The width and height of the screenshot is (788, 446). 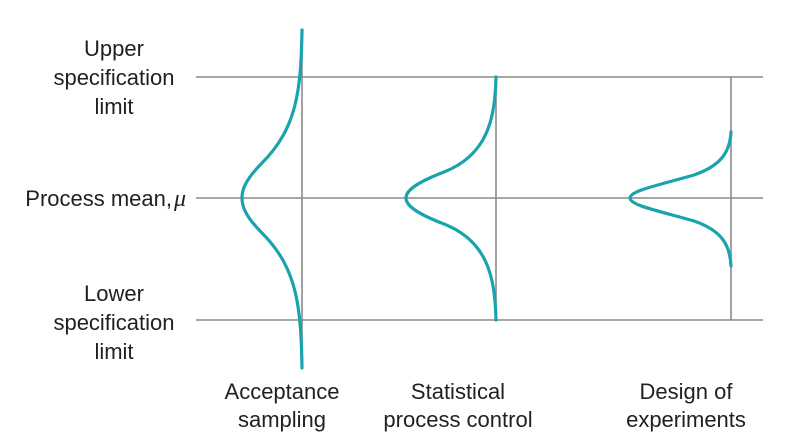 What do you see at coordinates (458, 391) in the screenshot?
I see `spc-label-line1: Statistical` at bounding box center [458, 391].